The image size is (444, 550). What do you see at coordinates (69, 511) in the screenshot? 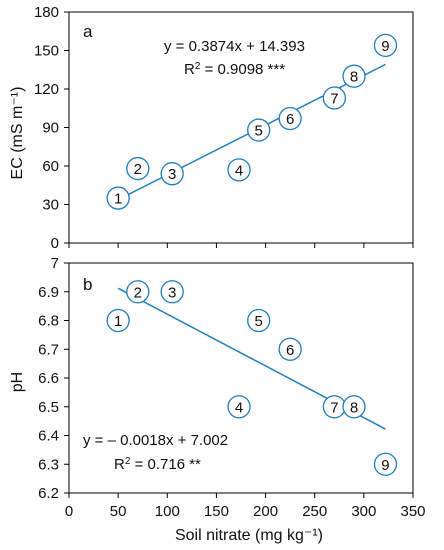
I see `x-tick-label: 0` at bounding box center [69, 511].